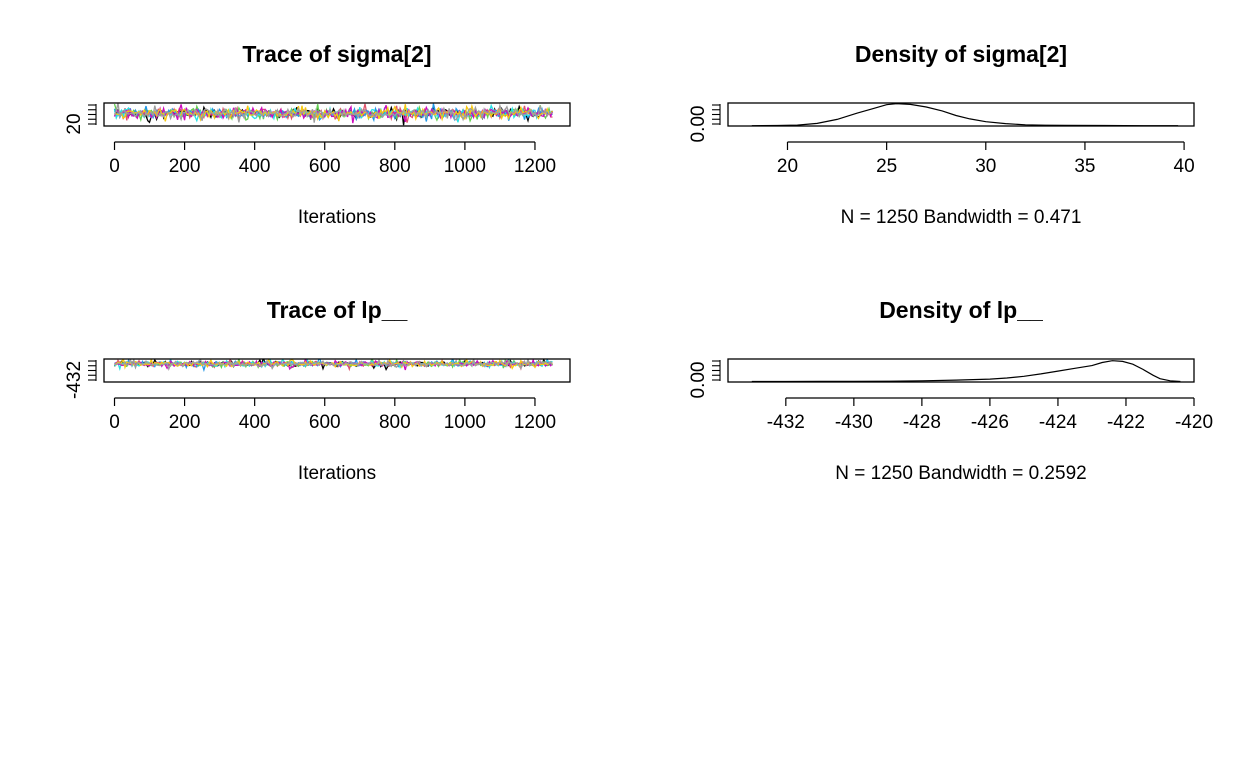 The width and height of the screenshot is (1248, 768). What do you see at coordinates (1194, 422) in the screenshot?
I see `x-tick-label: -420` at bounding box center [1194, 422].